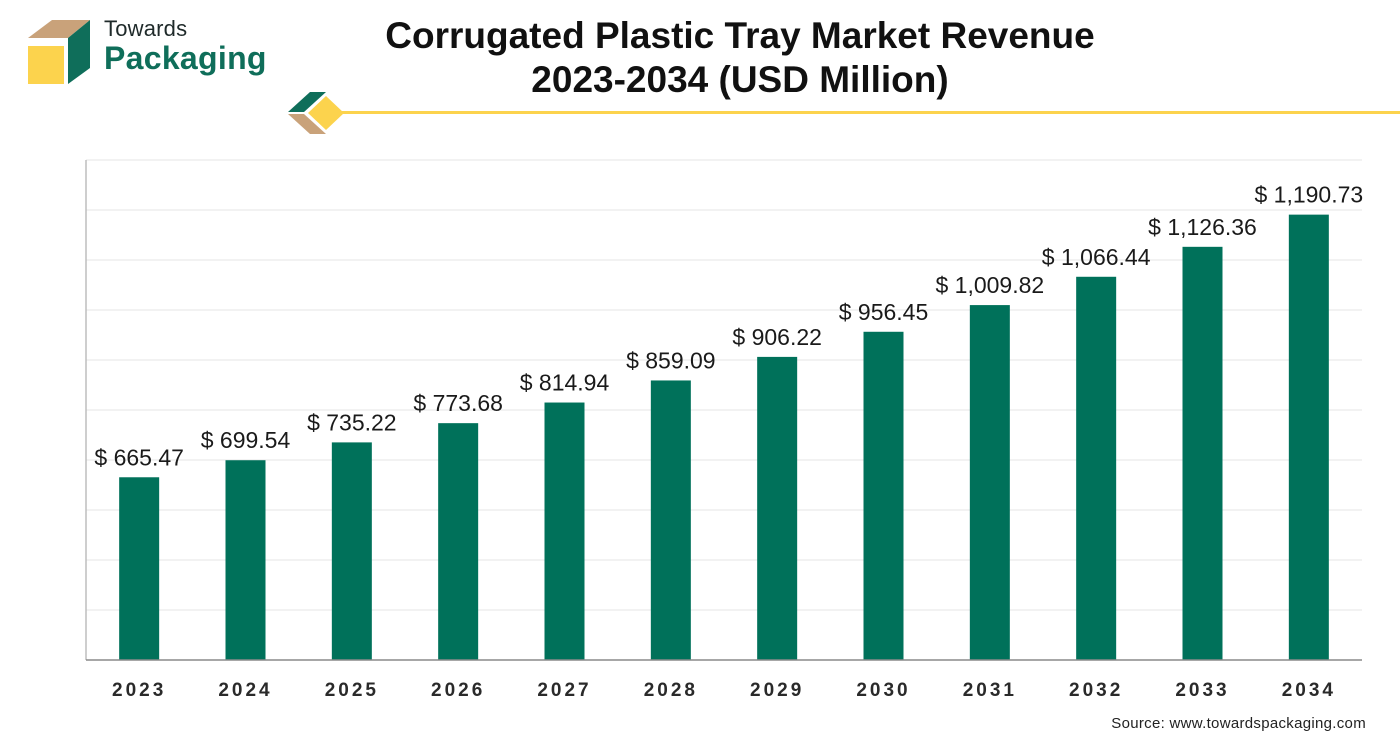 Image resolution: width=1400 pixels, height=750 pixels. I want to click on title-divider-decoration, so click(844, 113).